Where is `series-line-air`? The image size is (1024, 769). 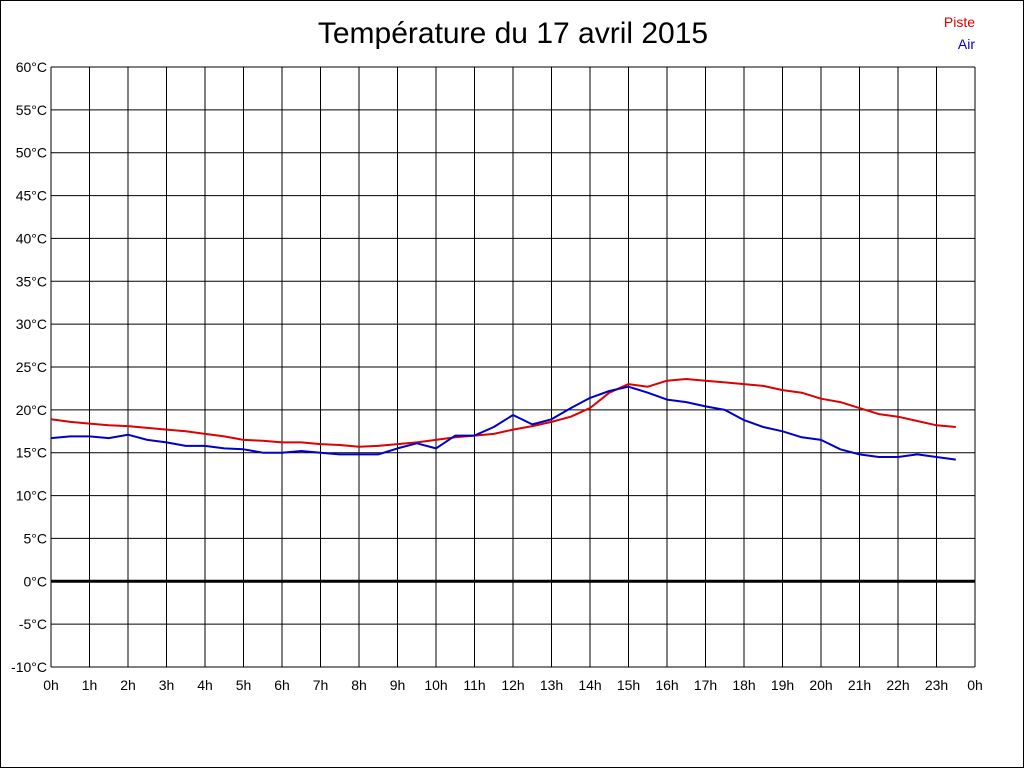
series-line-air is located at coordinates (503, 423).